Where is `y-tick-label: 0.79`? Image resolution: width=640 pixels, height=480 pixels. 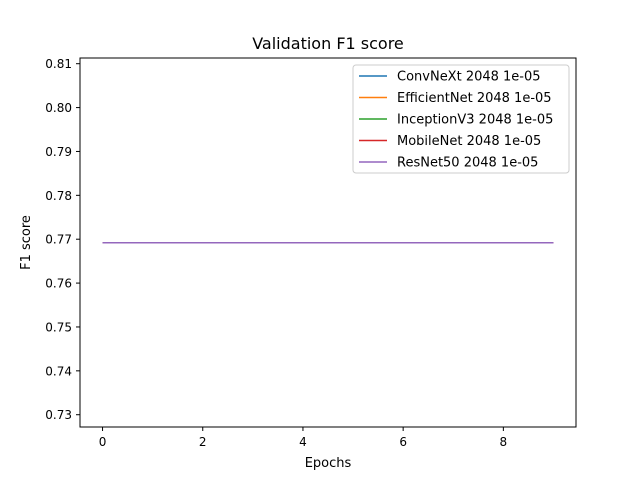 y-tick-label: 0.79 is located at coordinates (58, 152).